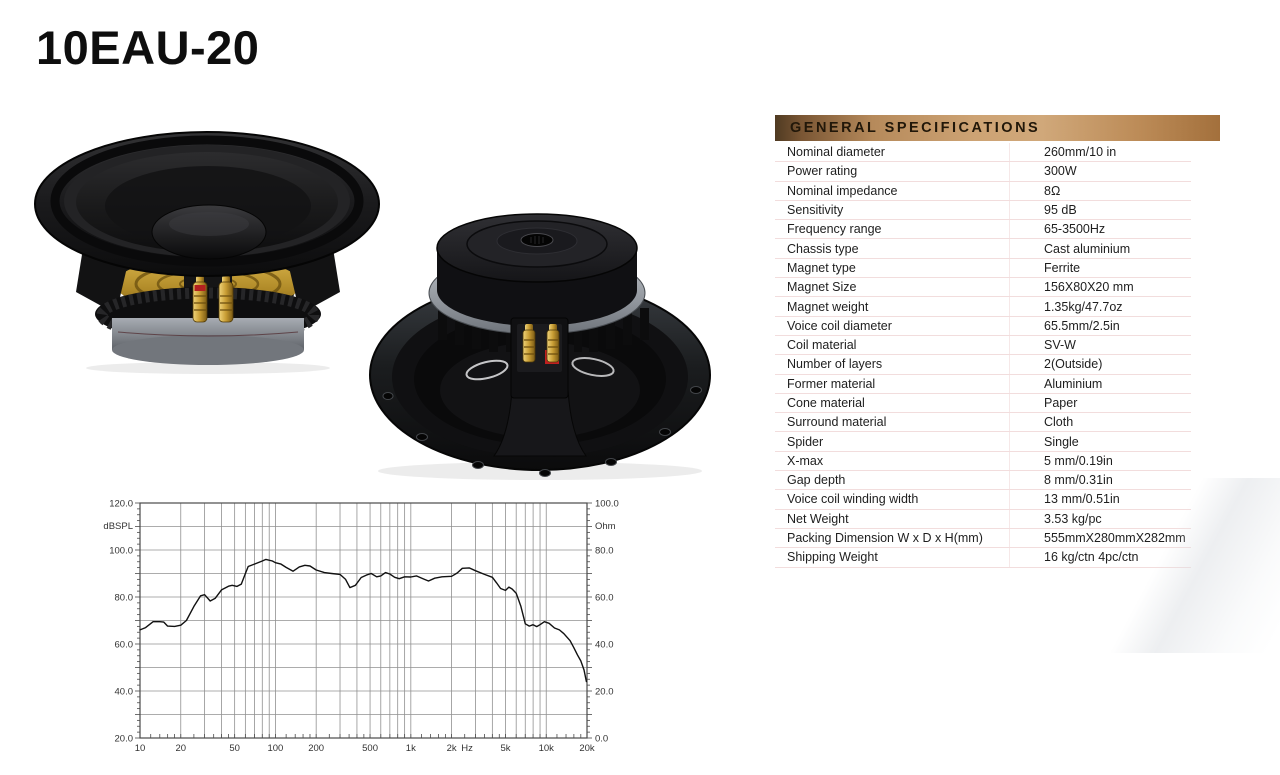  I want to click on front-cone-assembly, so click(207, 204).